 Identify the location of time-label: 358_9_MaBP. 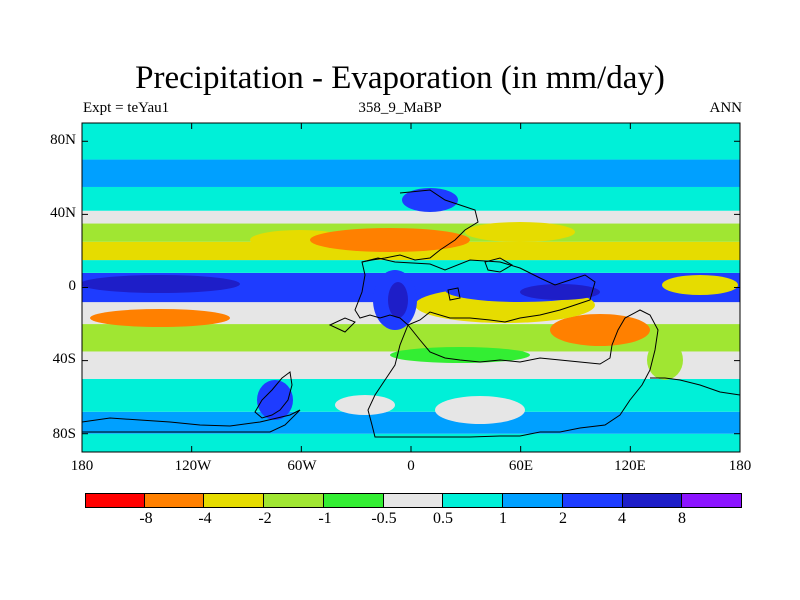
(400, 108).